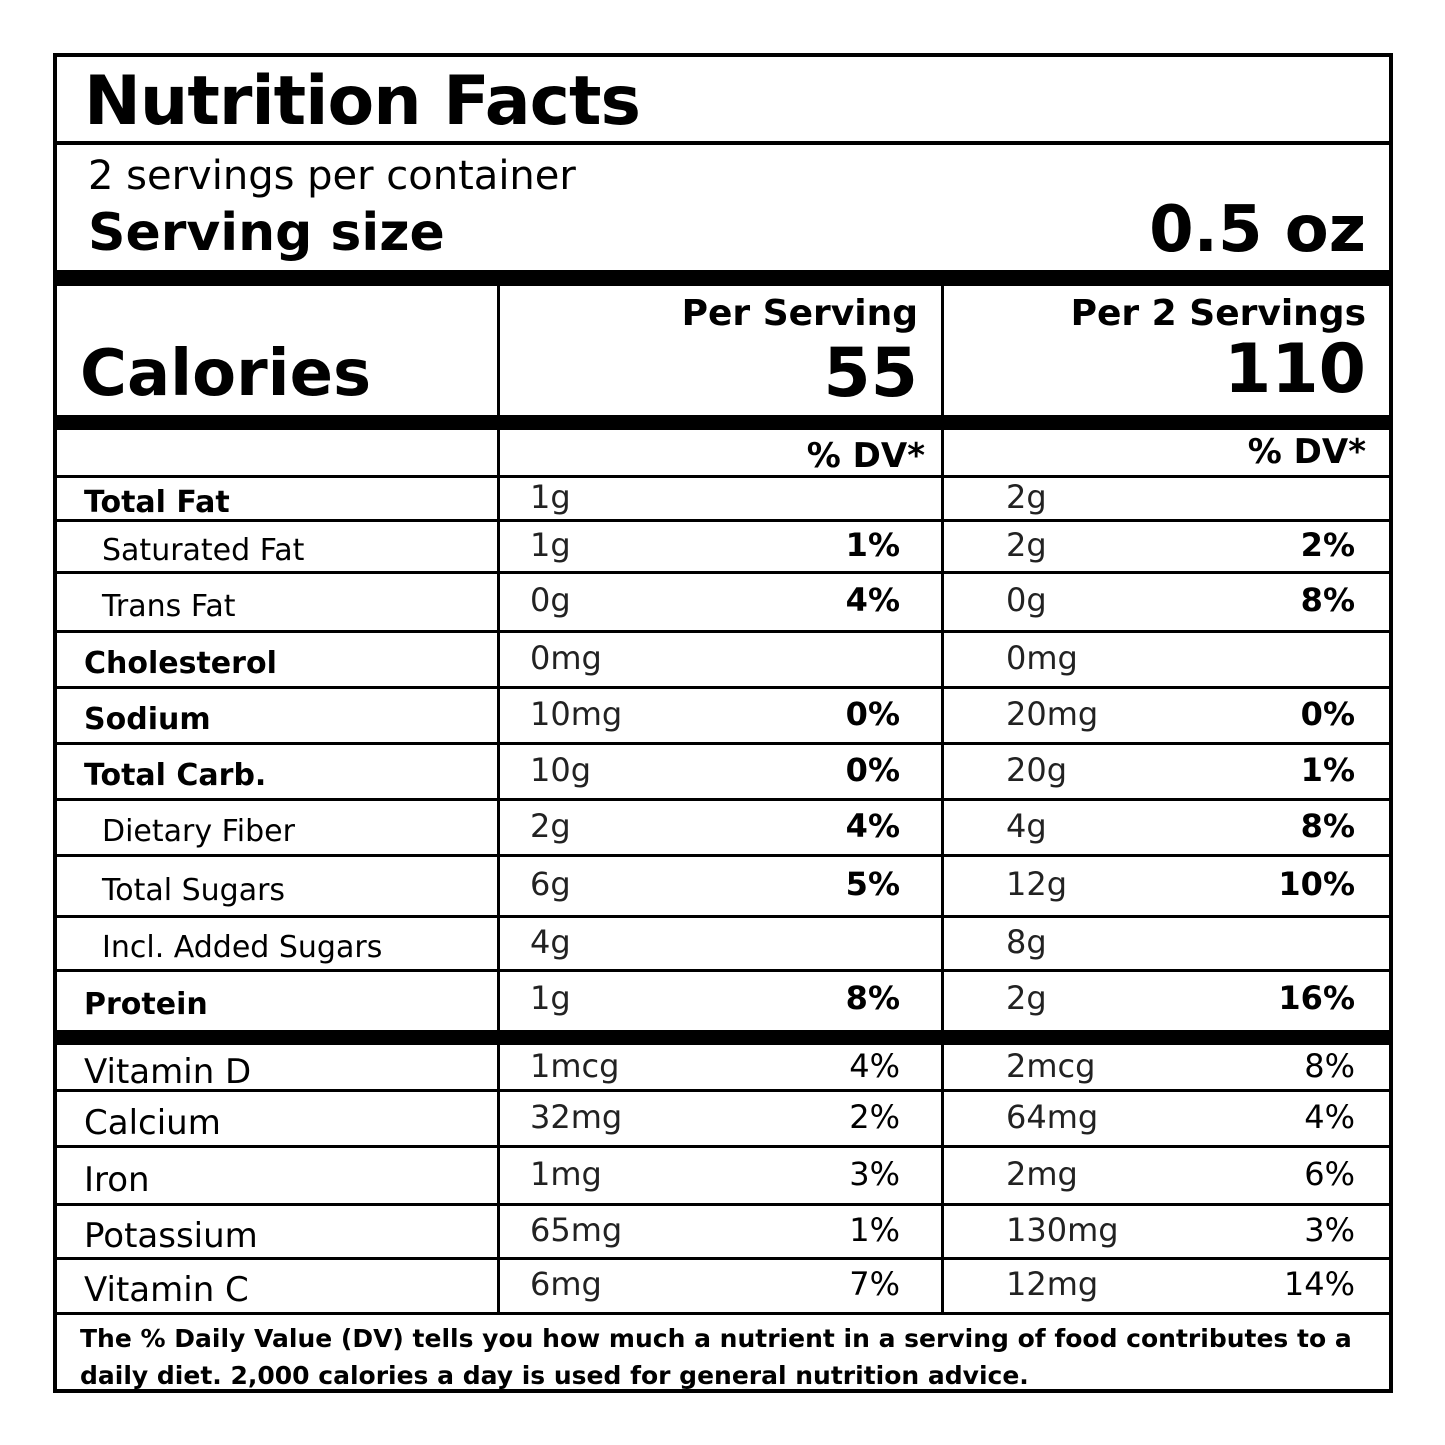 This screenshot has width=1445, height=1445. I want to click on nutrient-name: Total Fat, so click(157, 502).